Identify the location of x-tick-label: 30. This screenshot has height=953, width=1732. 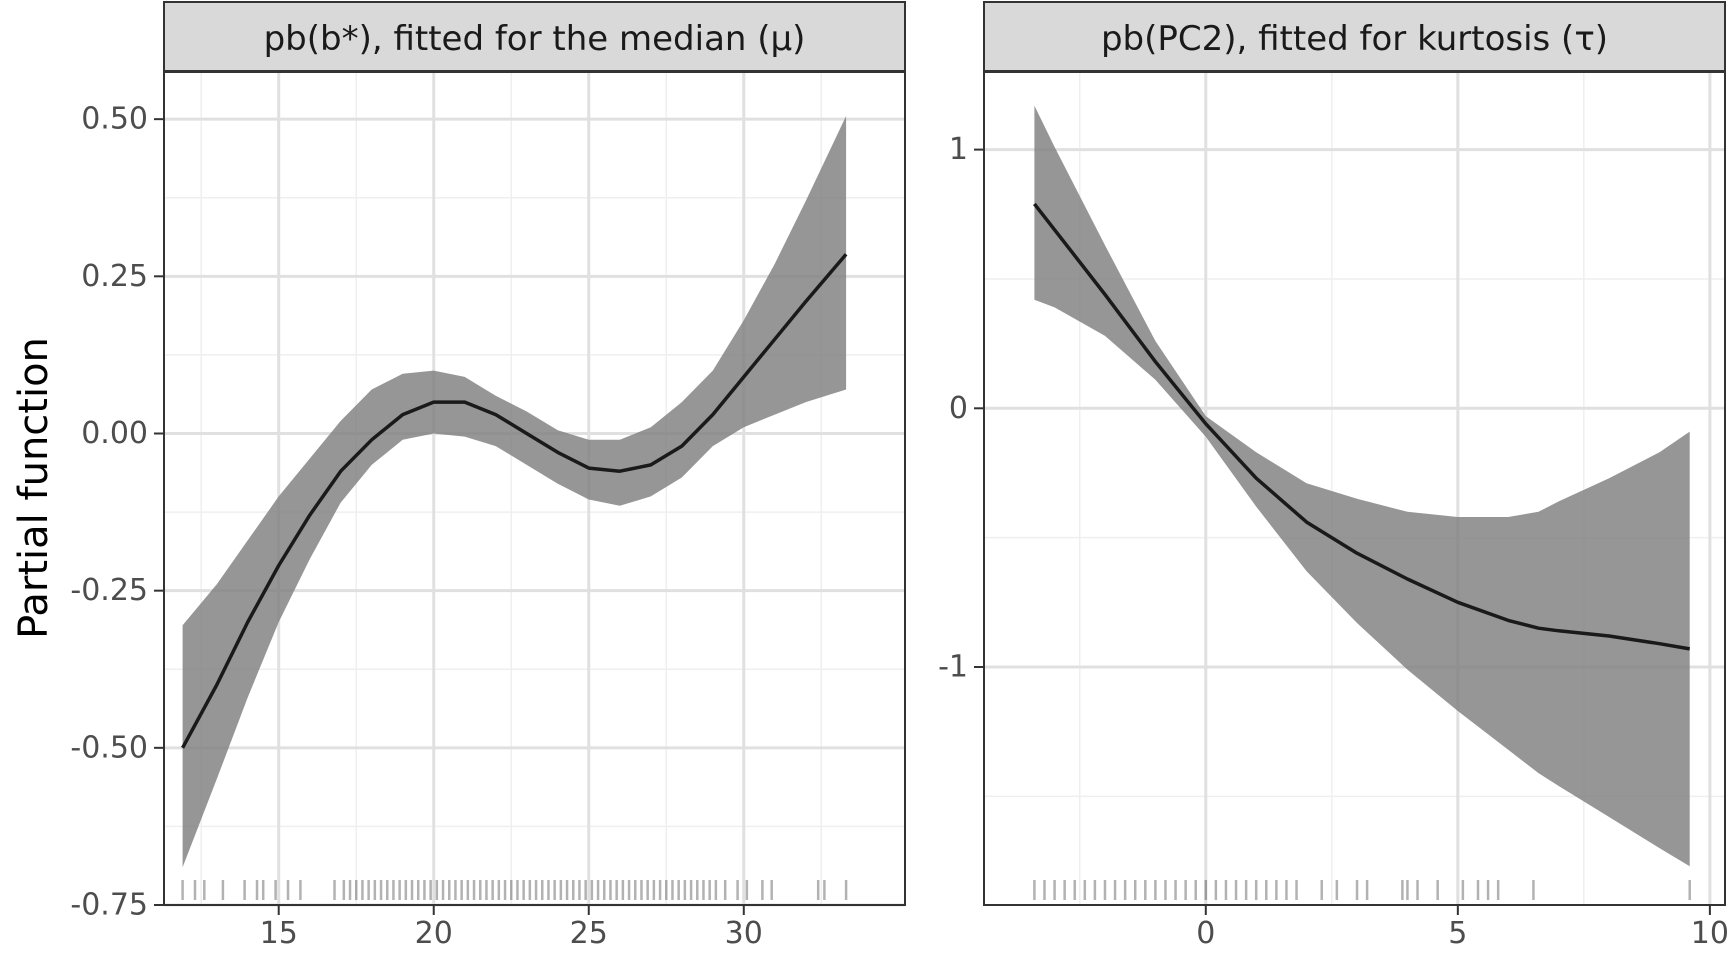
(744, 933).